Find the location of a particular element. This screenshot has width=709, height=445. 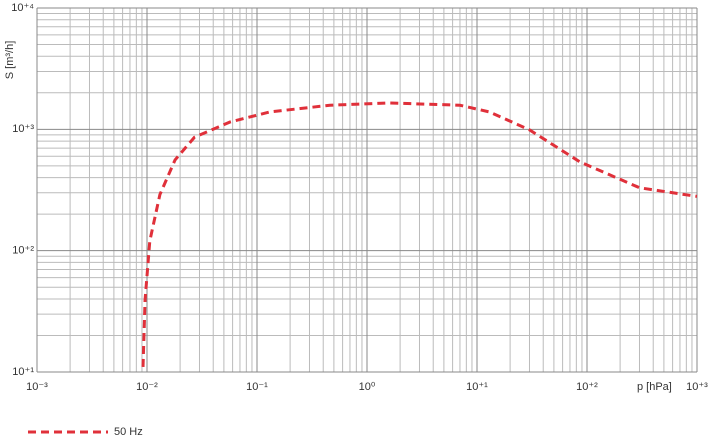

y-tick-label: 10⁺¹ is located at coordinates (23, 372).